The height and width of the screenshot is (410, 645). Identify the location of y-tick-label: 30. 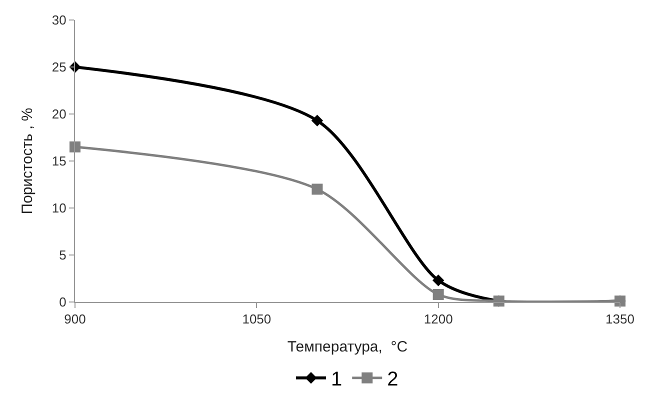
(59, 20).